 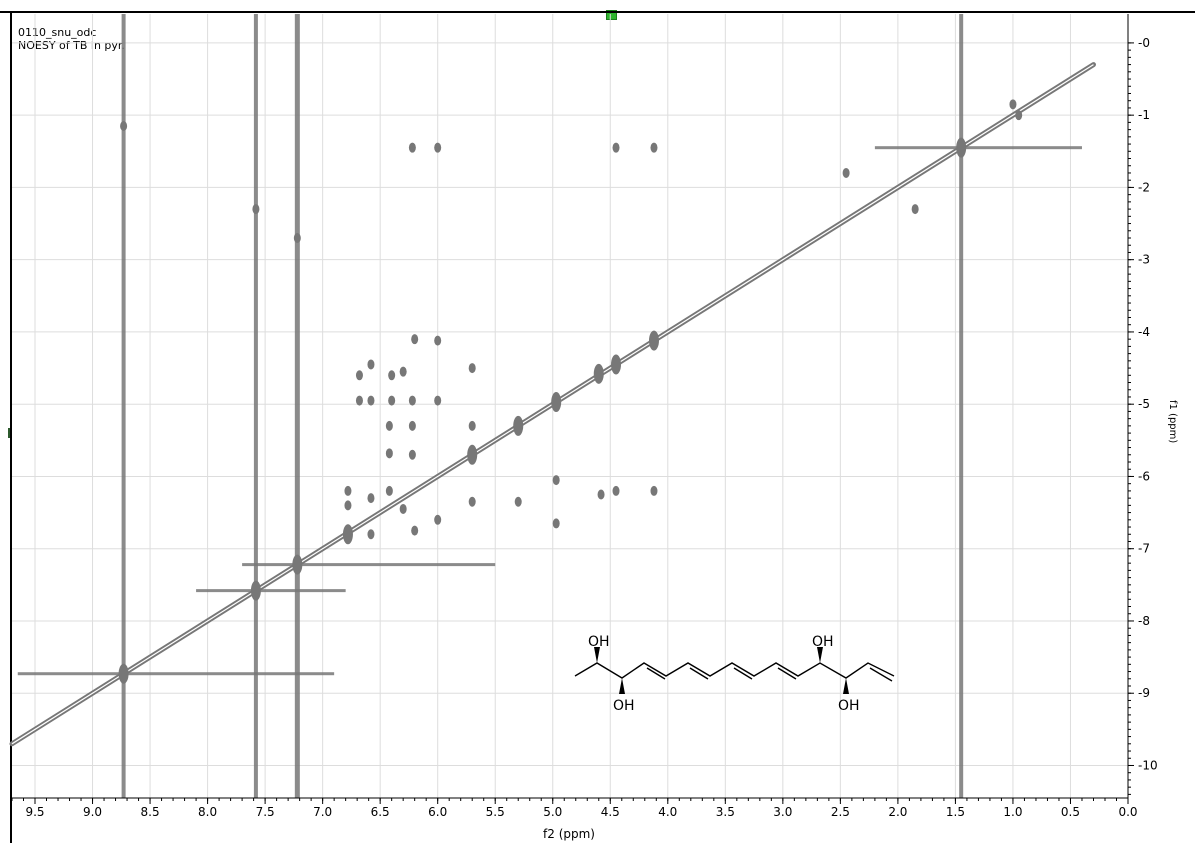 What do you see at coordinates (265, 812) in the screenshot?
I see `x-tick-label: 7.5` at bounding box center [265, 812].